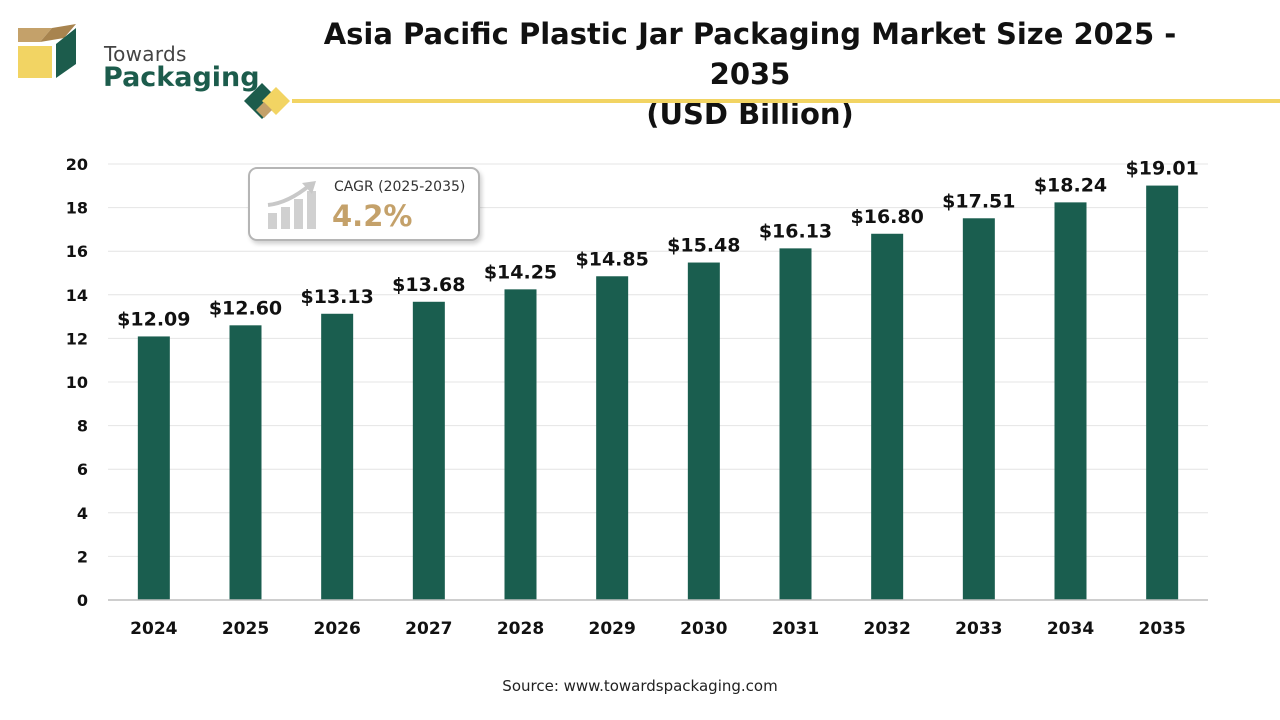 Image resolution: width=1280 pixels, height=720 pixels. I want to click on bar-2028, so click(520, 444).